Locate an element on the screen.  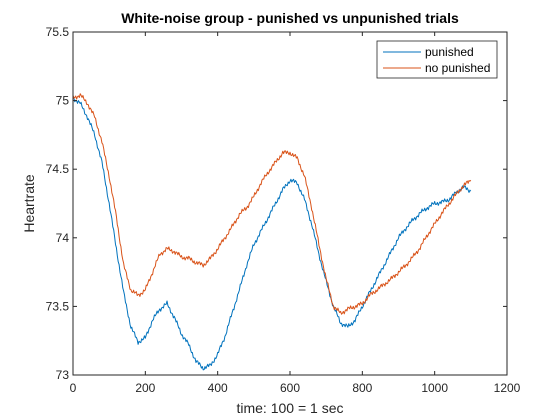
x-tick-label: 600 is located at coordinates (290, 388).